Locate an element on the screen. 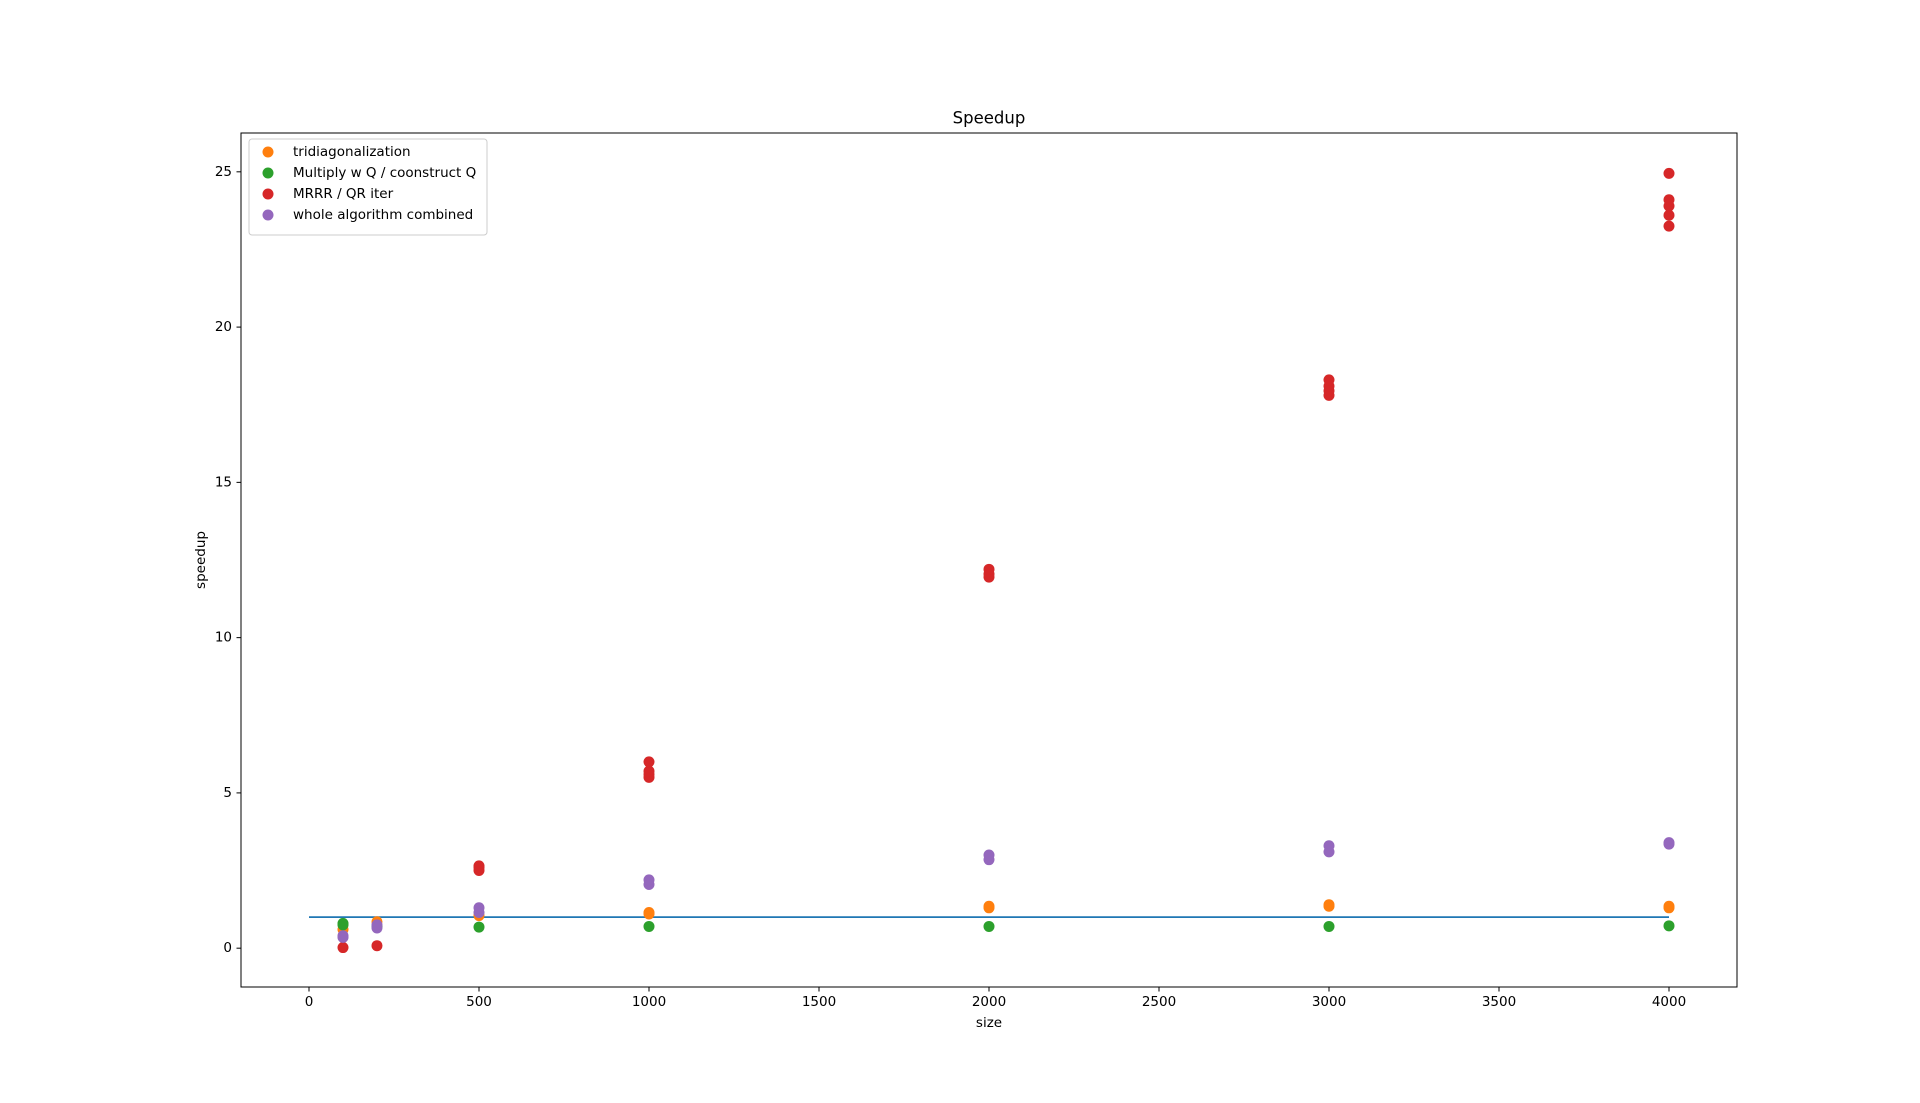 The image size is (1920, 1103). x-tick-label: 0 is located at coordinates (309, 1002).